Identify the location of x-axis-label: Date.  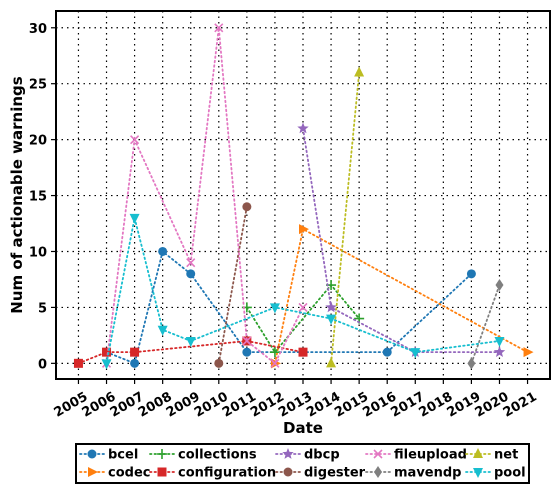
(303, 428).